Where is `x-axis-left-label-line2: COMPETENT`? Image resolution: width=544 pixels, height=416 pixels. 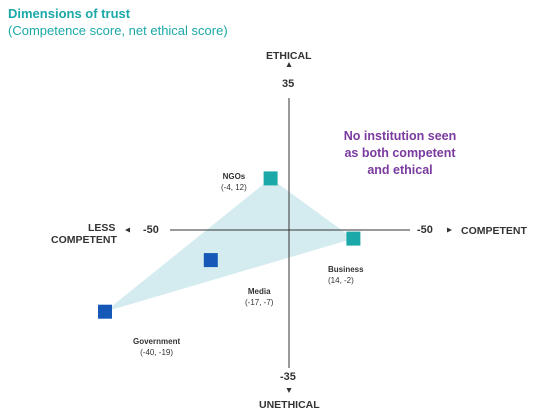
x-axis-left-label-line2: COMPETENT is located at coordinates (84, 240).